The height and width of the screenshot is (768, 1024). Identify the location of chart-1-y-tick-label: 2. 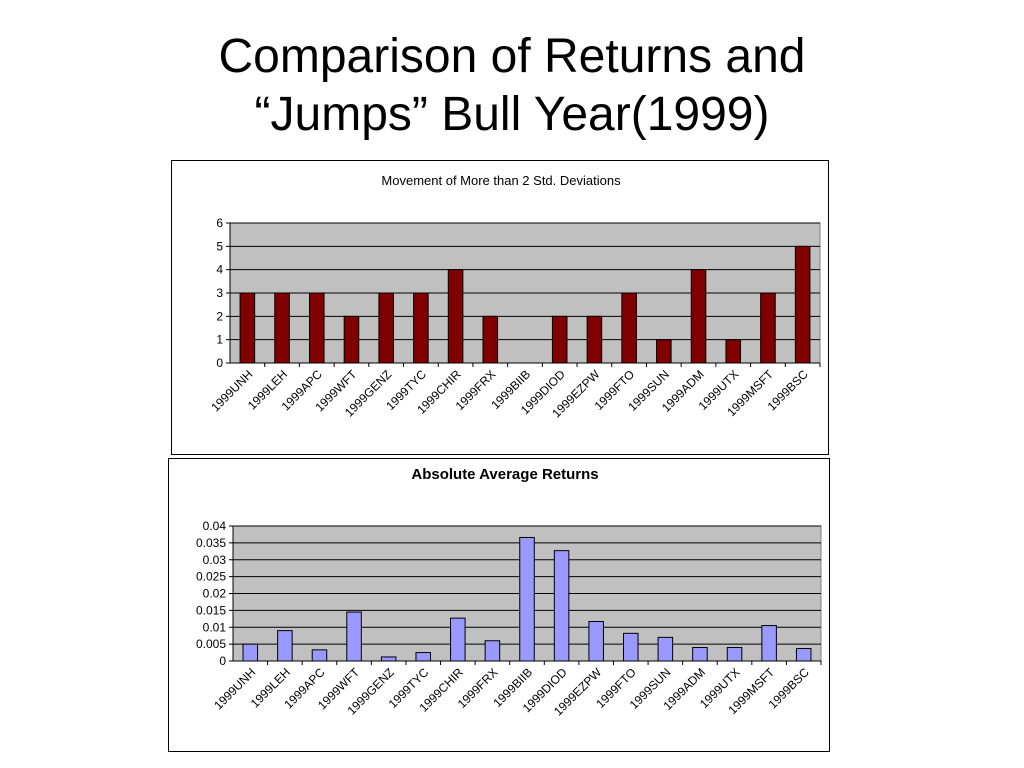
(219, 316).